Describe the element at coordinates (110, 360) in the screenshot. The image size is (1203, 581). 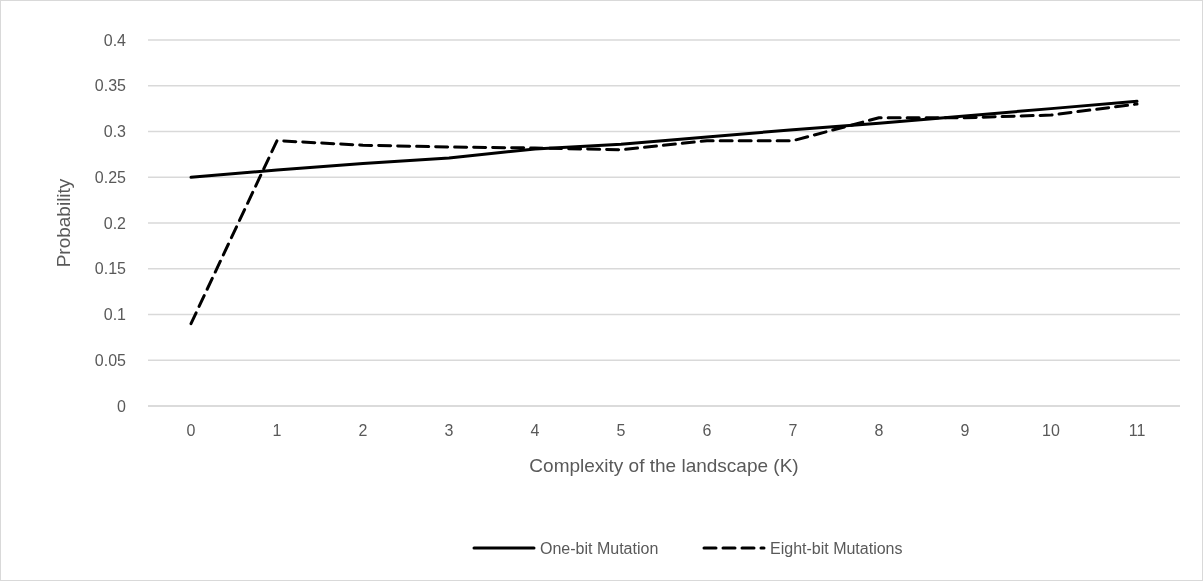
I see `y-tick-label: 0.05` at that location.